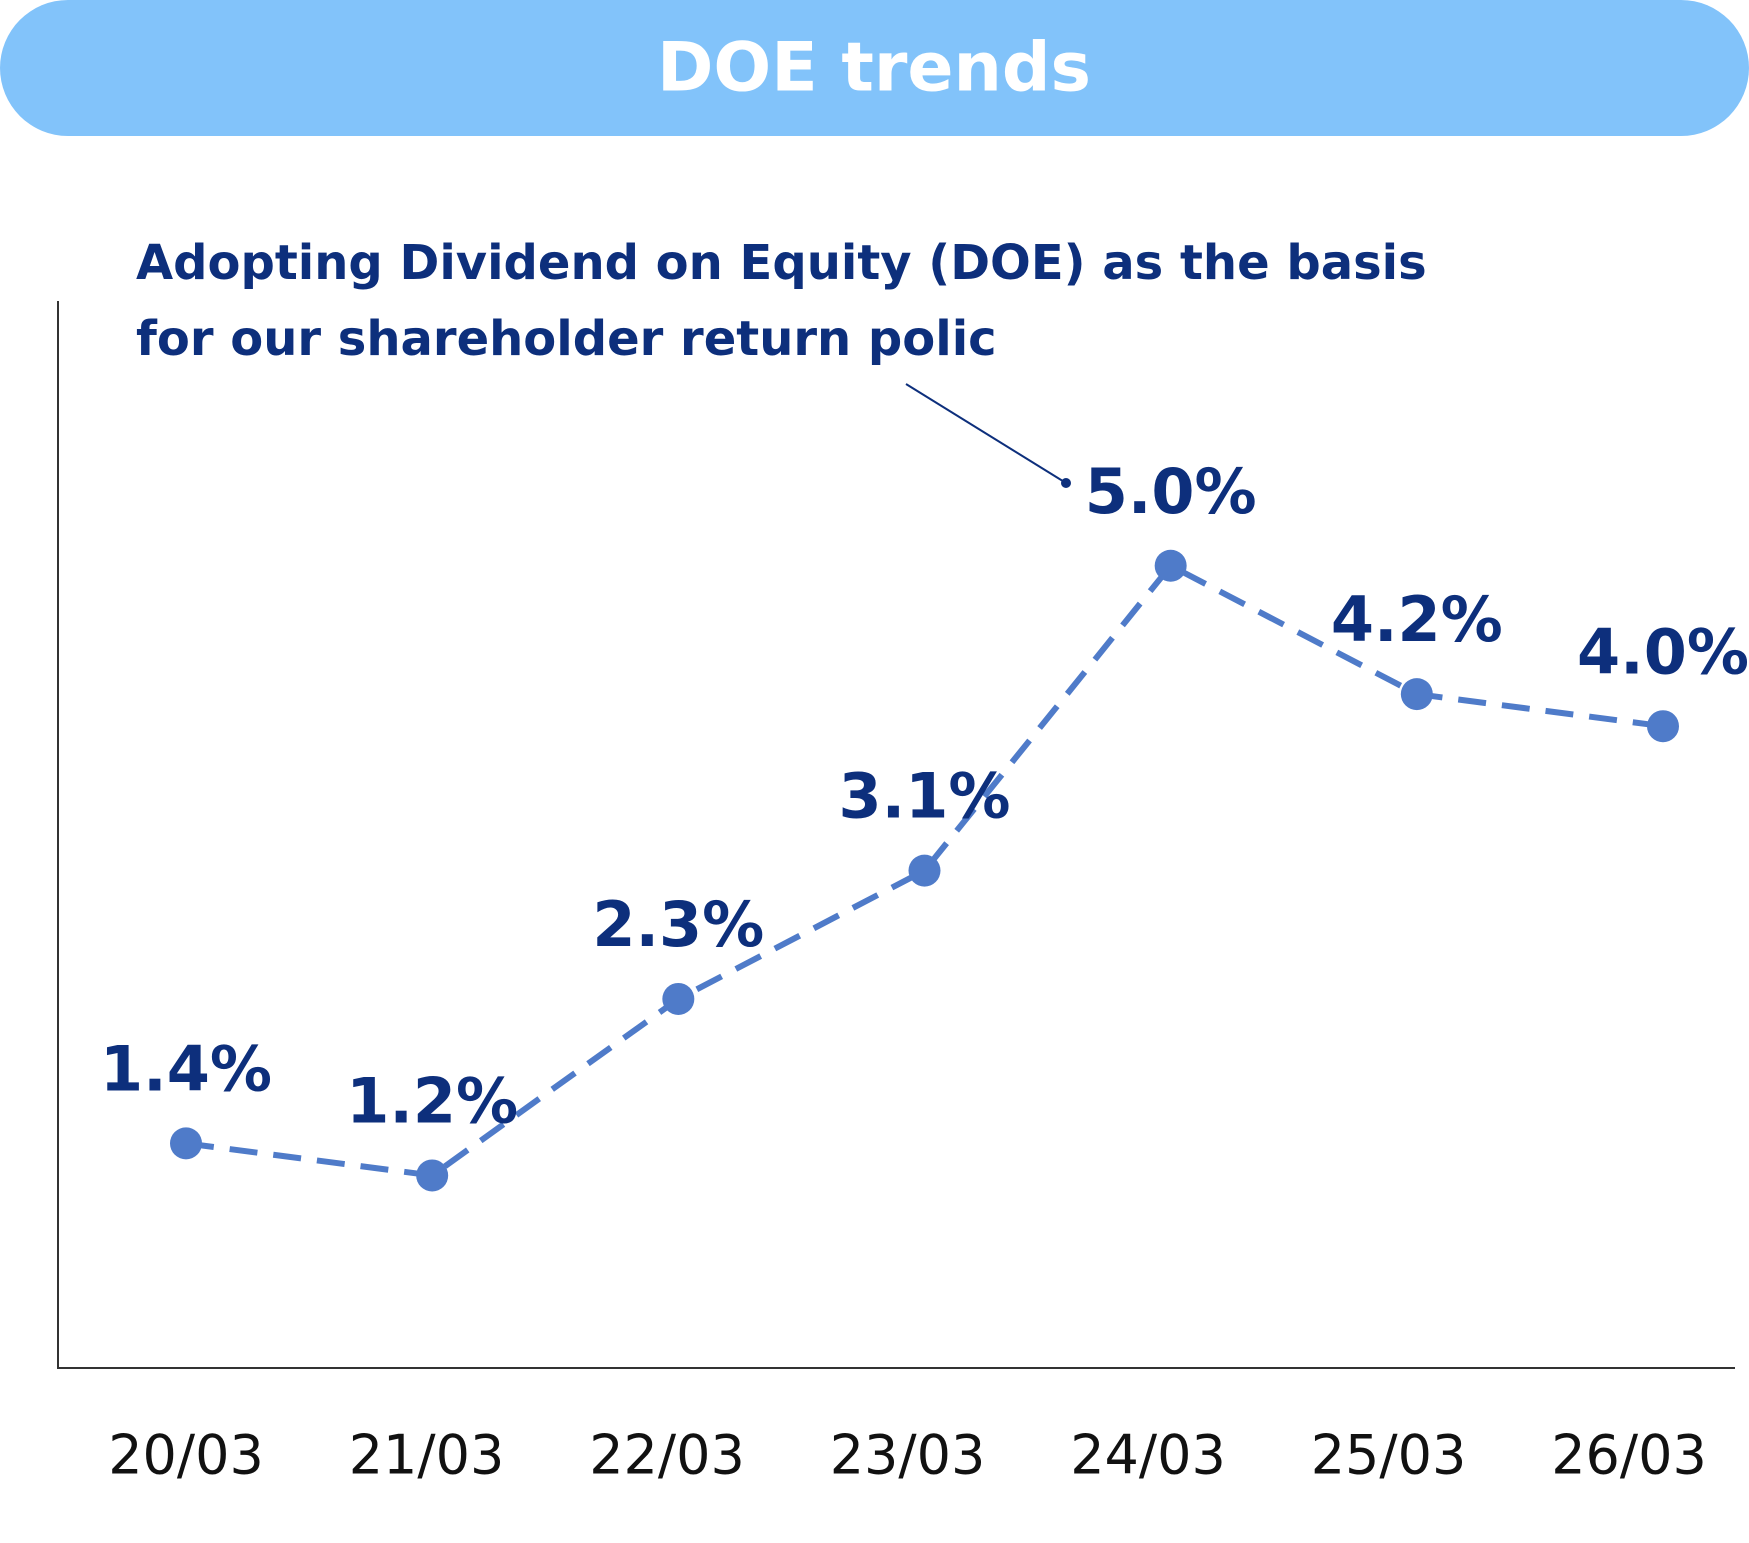 The width and height of the screenshot is (1749, 1543). I want to click on data-label: 4.2%, so click(1417, 619).